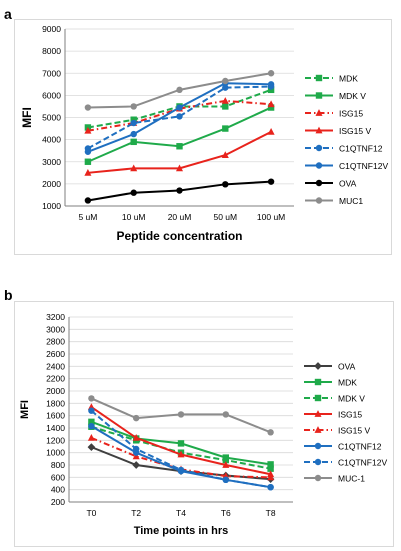 This screenshot has height=551, width=401. What do you see at coordinates (181, 513) in the screenshot?
I see `x-tick-label: T4` at bounding box center [181, 513].